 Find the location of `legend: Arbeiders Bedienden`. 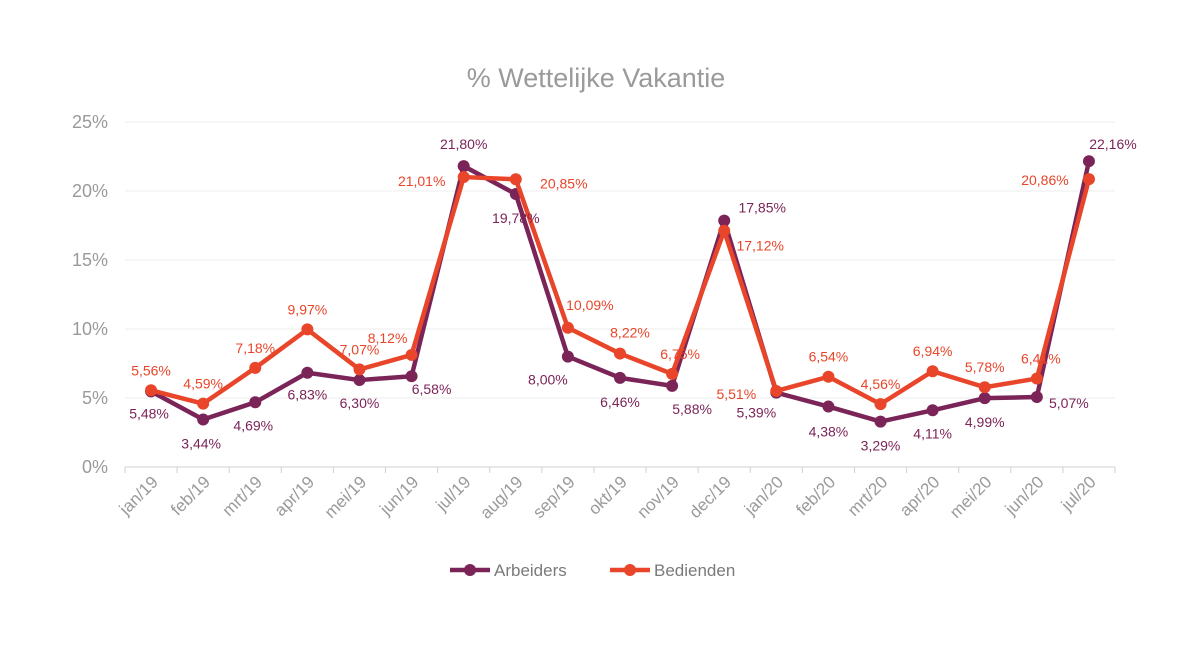

legend: Arbeiders Bedienden is located at coordinates (592, 570).